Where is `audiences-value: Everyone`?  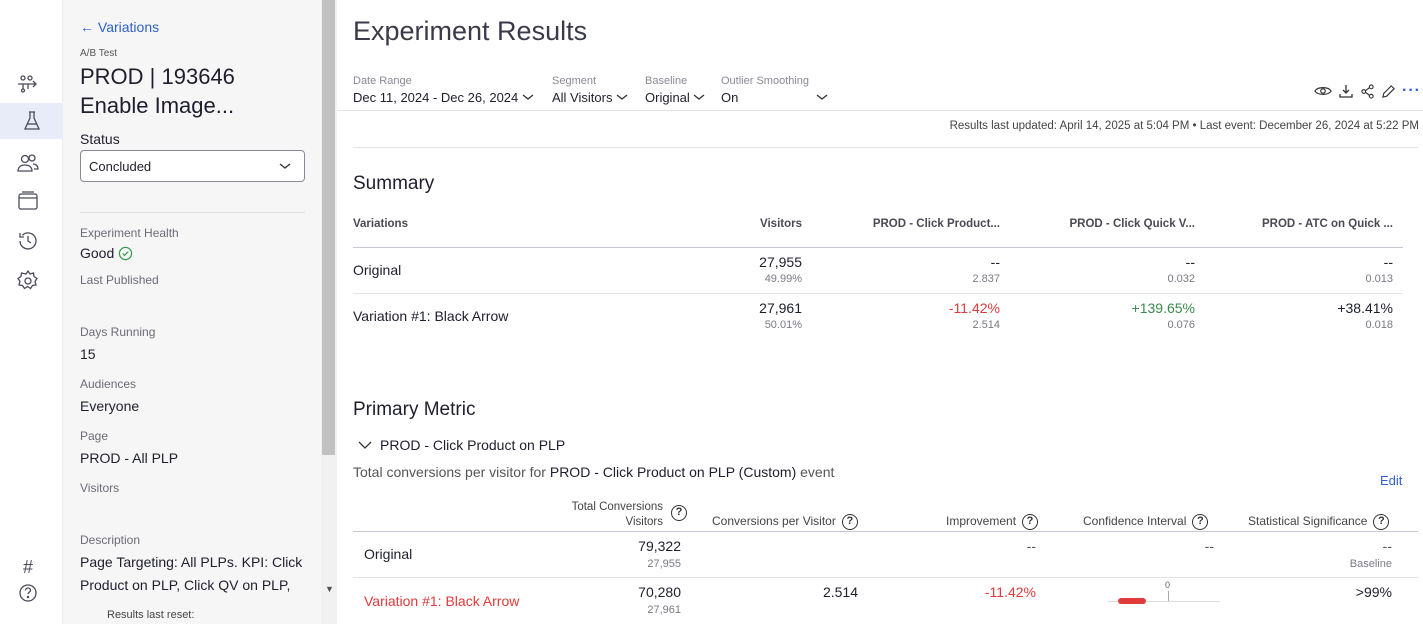 audiences-value: Everyone is located at coordinates (110, 406).